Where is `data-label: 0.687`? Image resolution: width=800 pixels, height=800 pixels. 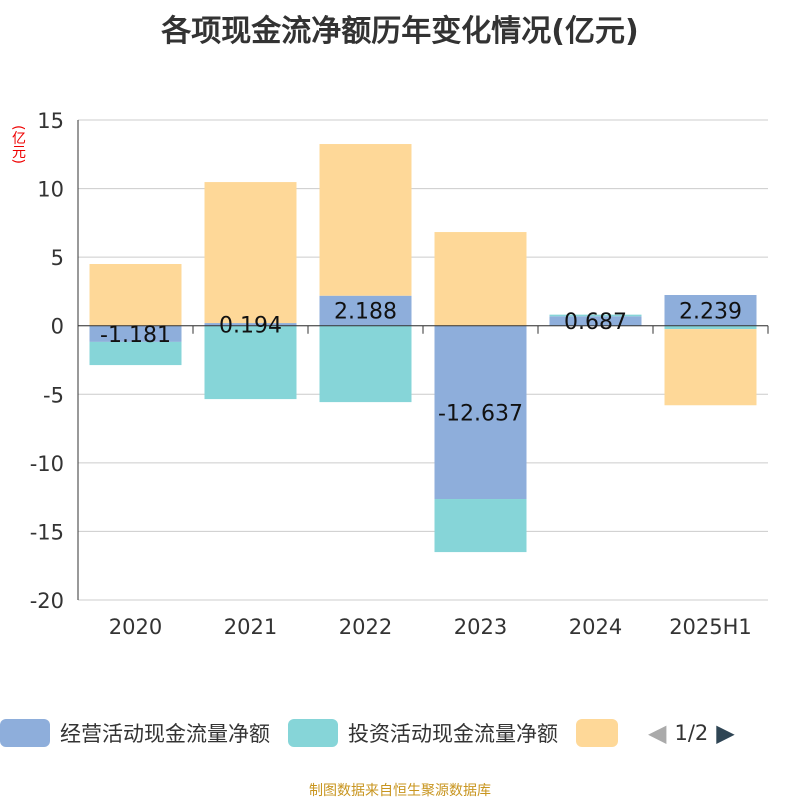
data-label: 0.687 is located at coordinates (595, 322).